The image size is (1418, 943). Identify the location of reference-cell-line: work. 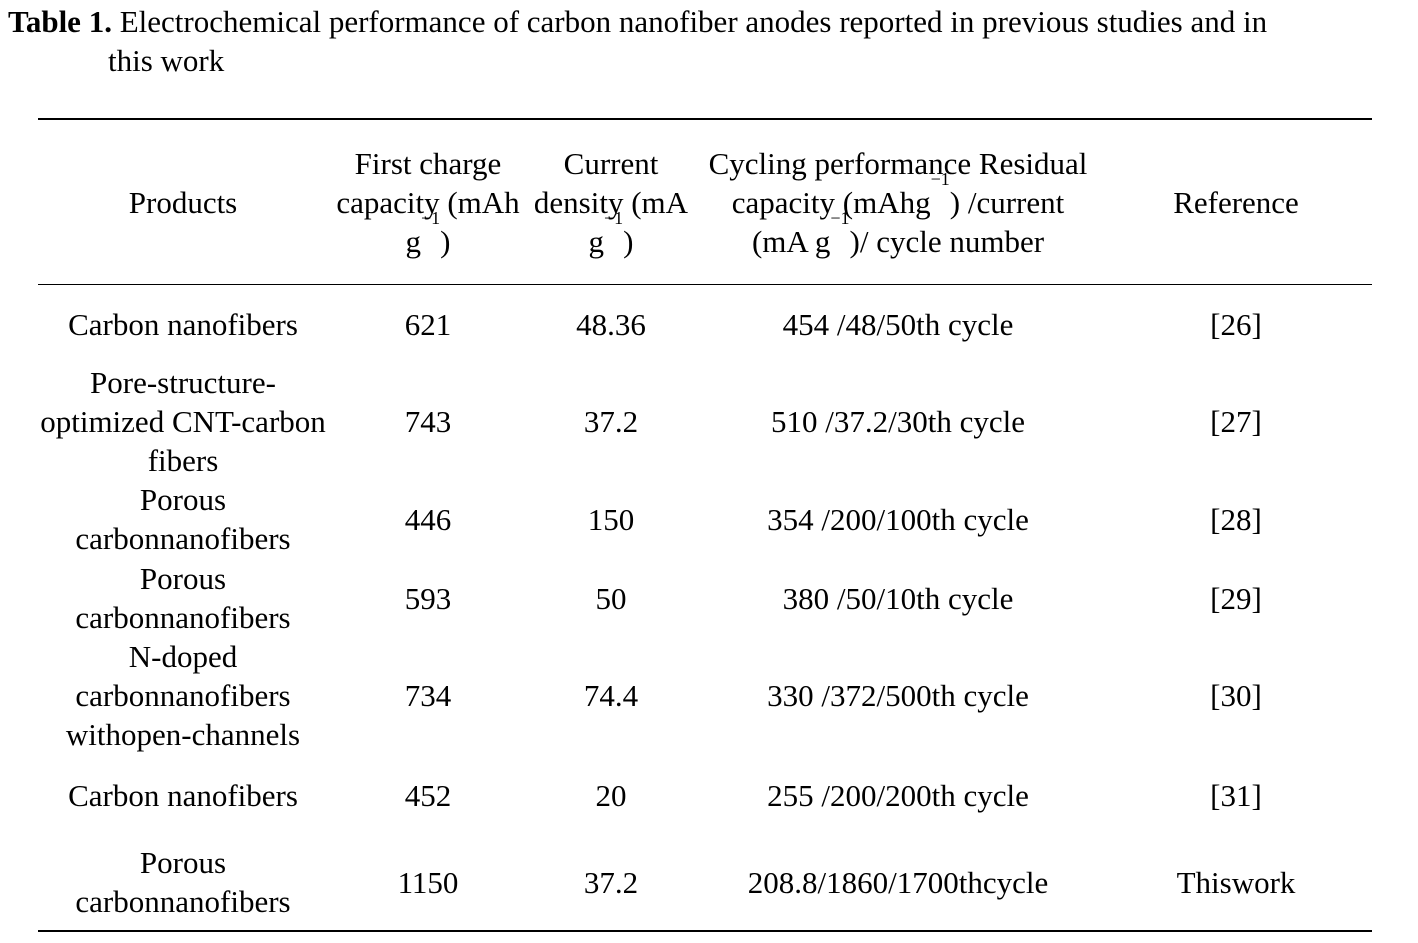
(1263, 882).